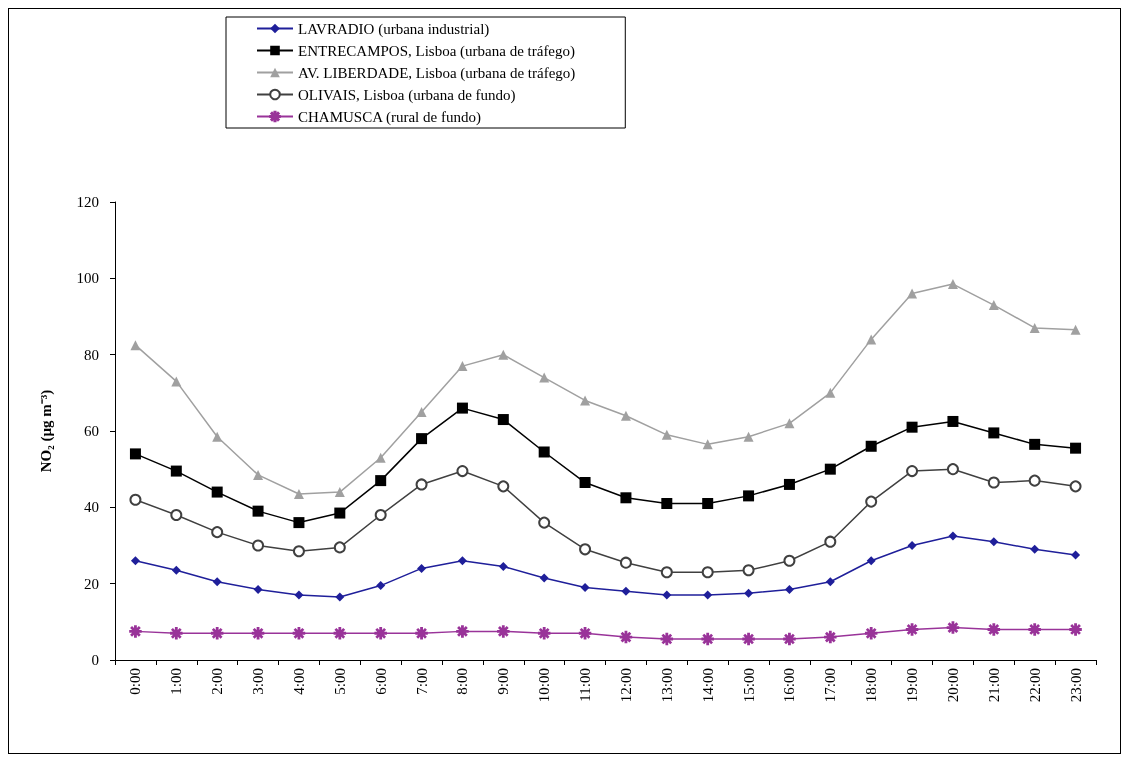  Describe the element at coordinates (912, 685) in the screenshot. I see `x-tick-label: 19:00` at that location.